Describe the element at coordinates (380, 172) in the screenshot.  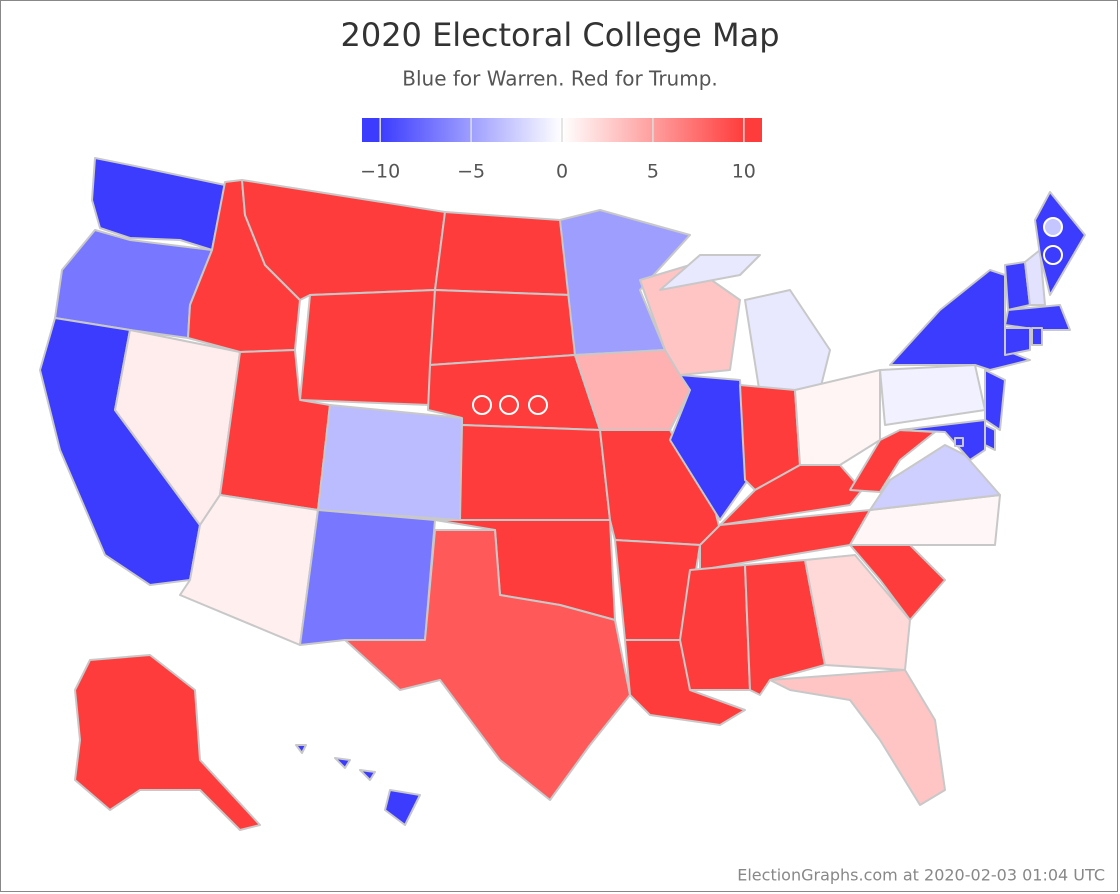
I see `colorbar-tick-label: −10` at that location.